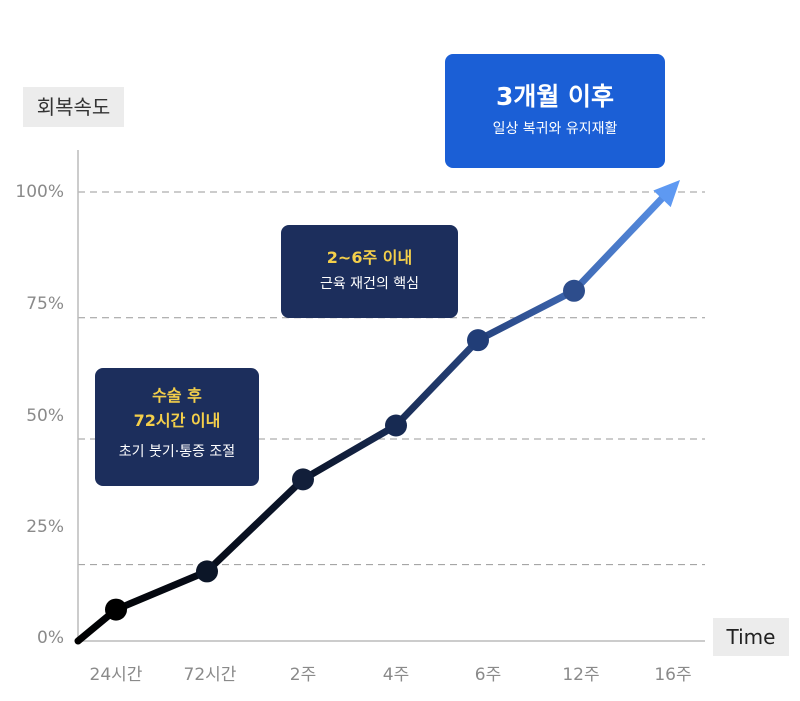  Describe the element at coordinates (73, 107) in the screenshot. I see `y-axis-title: 회복속도` at that location.